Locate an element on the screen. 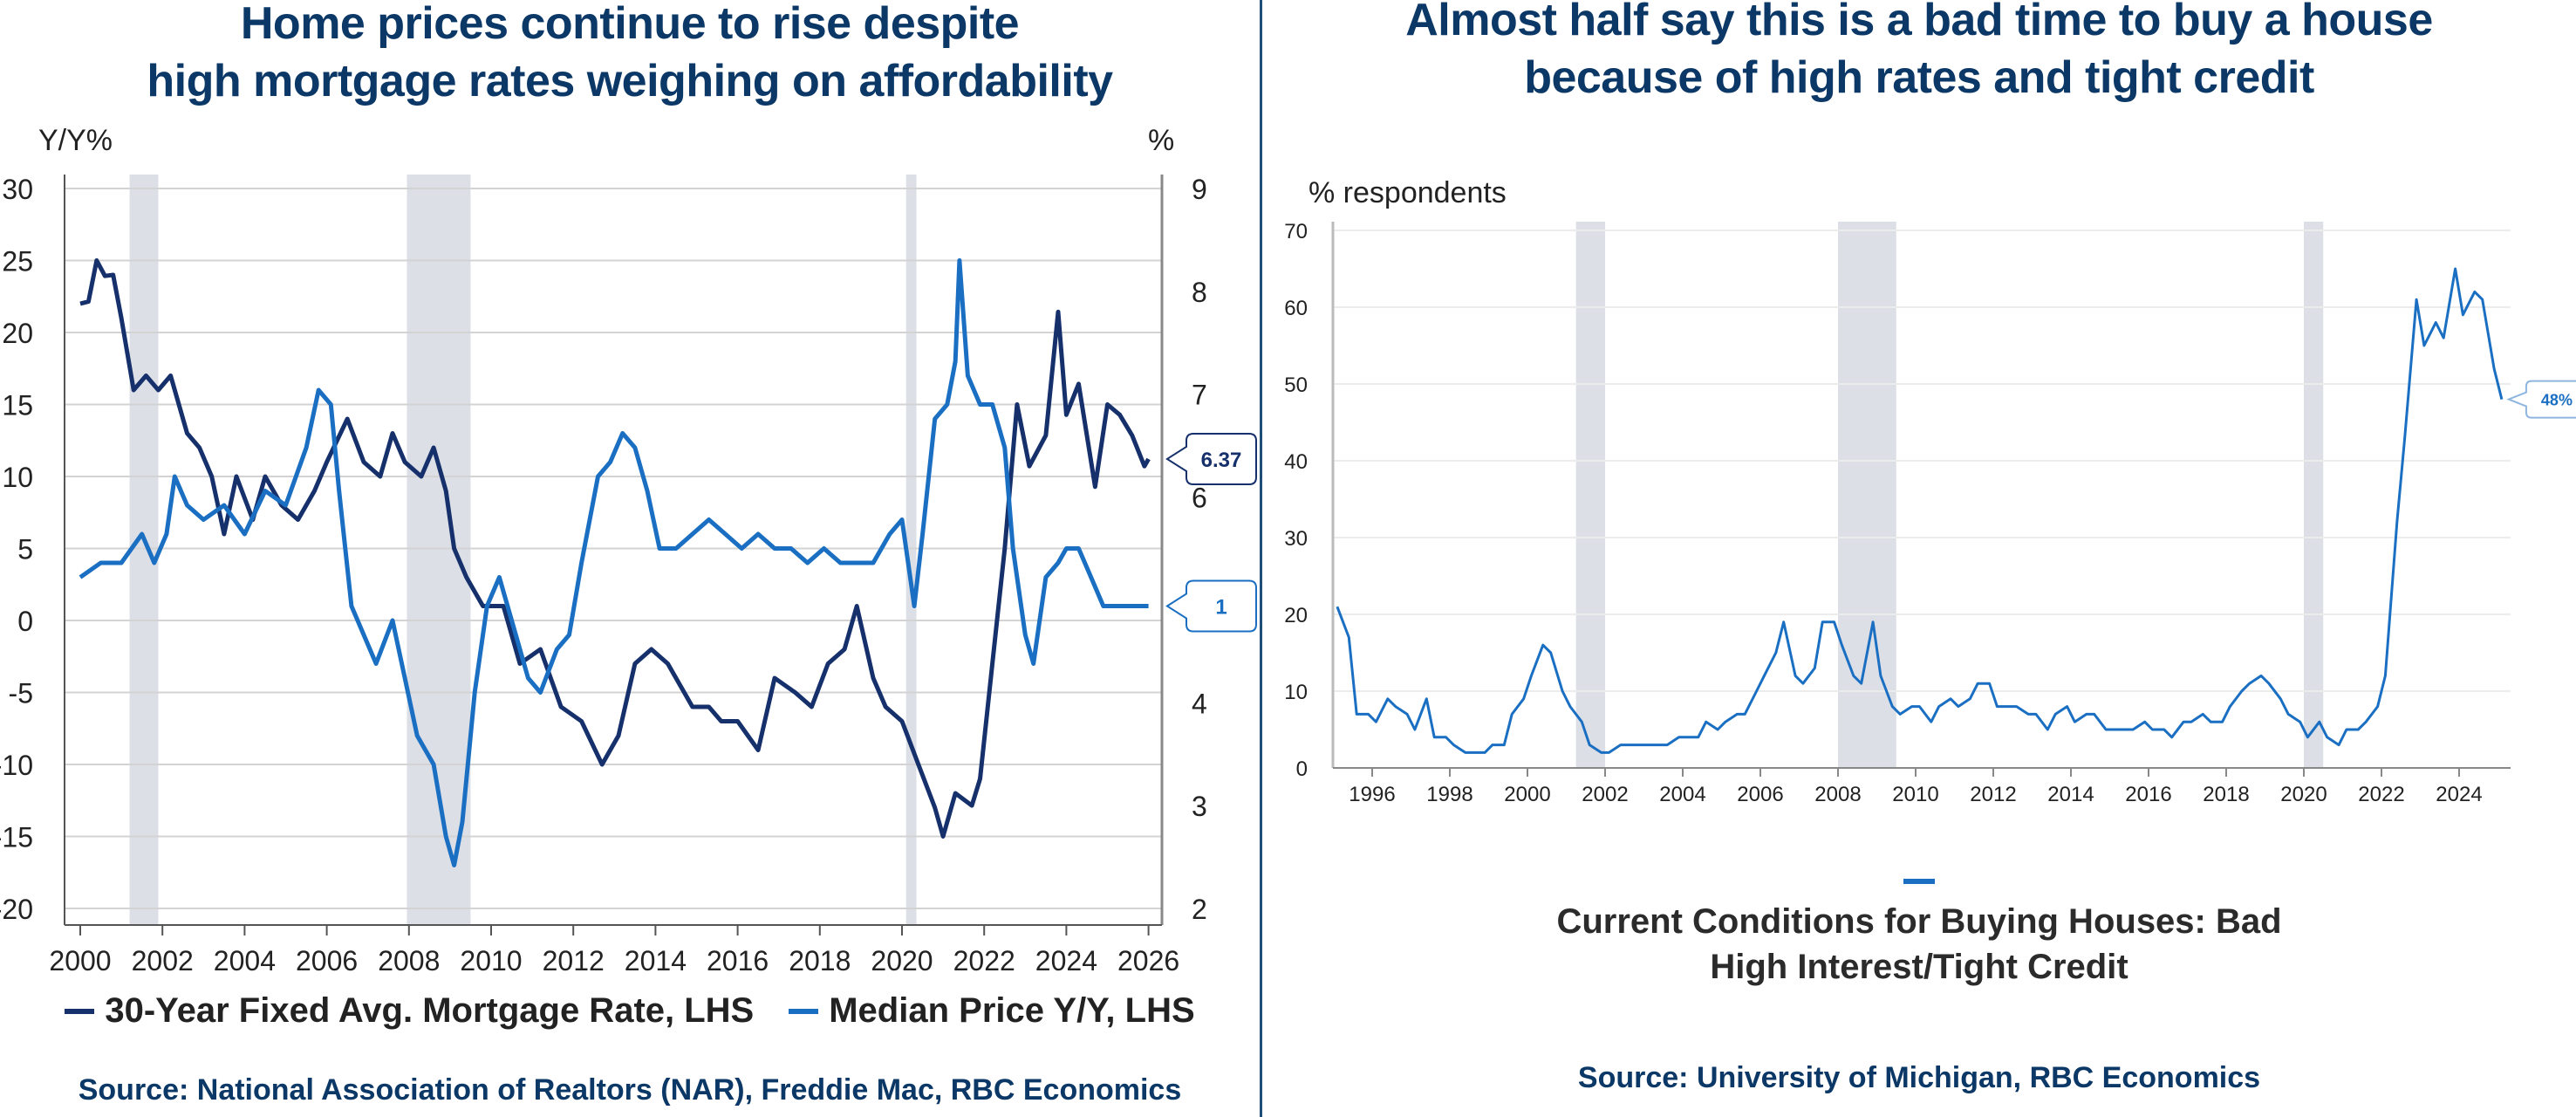  left-y-tick-label: -5 is located at coordinates (21, 693).